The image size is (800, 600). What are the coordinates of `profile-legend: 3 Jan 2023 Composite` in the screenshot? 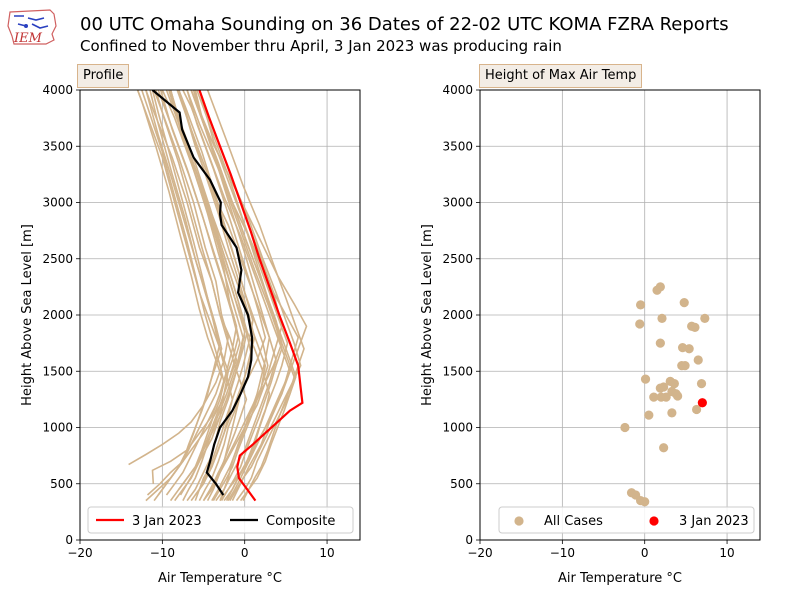 It's located at (220, 520).